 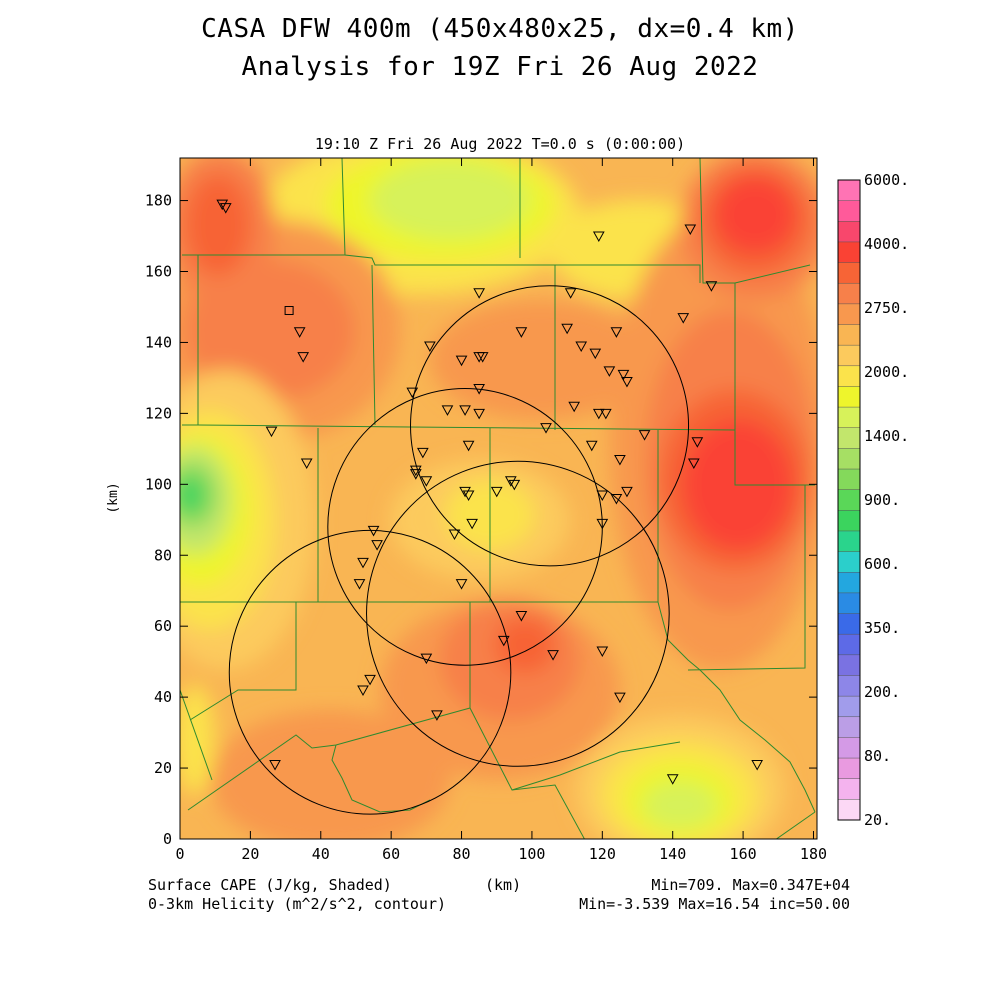 What do you see at coordinates (158, 272) in the screenshot?
I see `y-tick-label: 160` at bounding box center [158, 272].